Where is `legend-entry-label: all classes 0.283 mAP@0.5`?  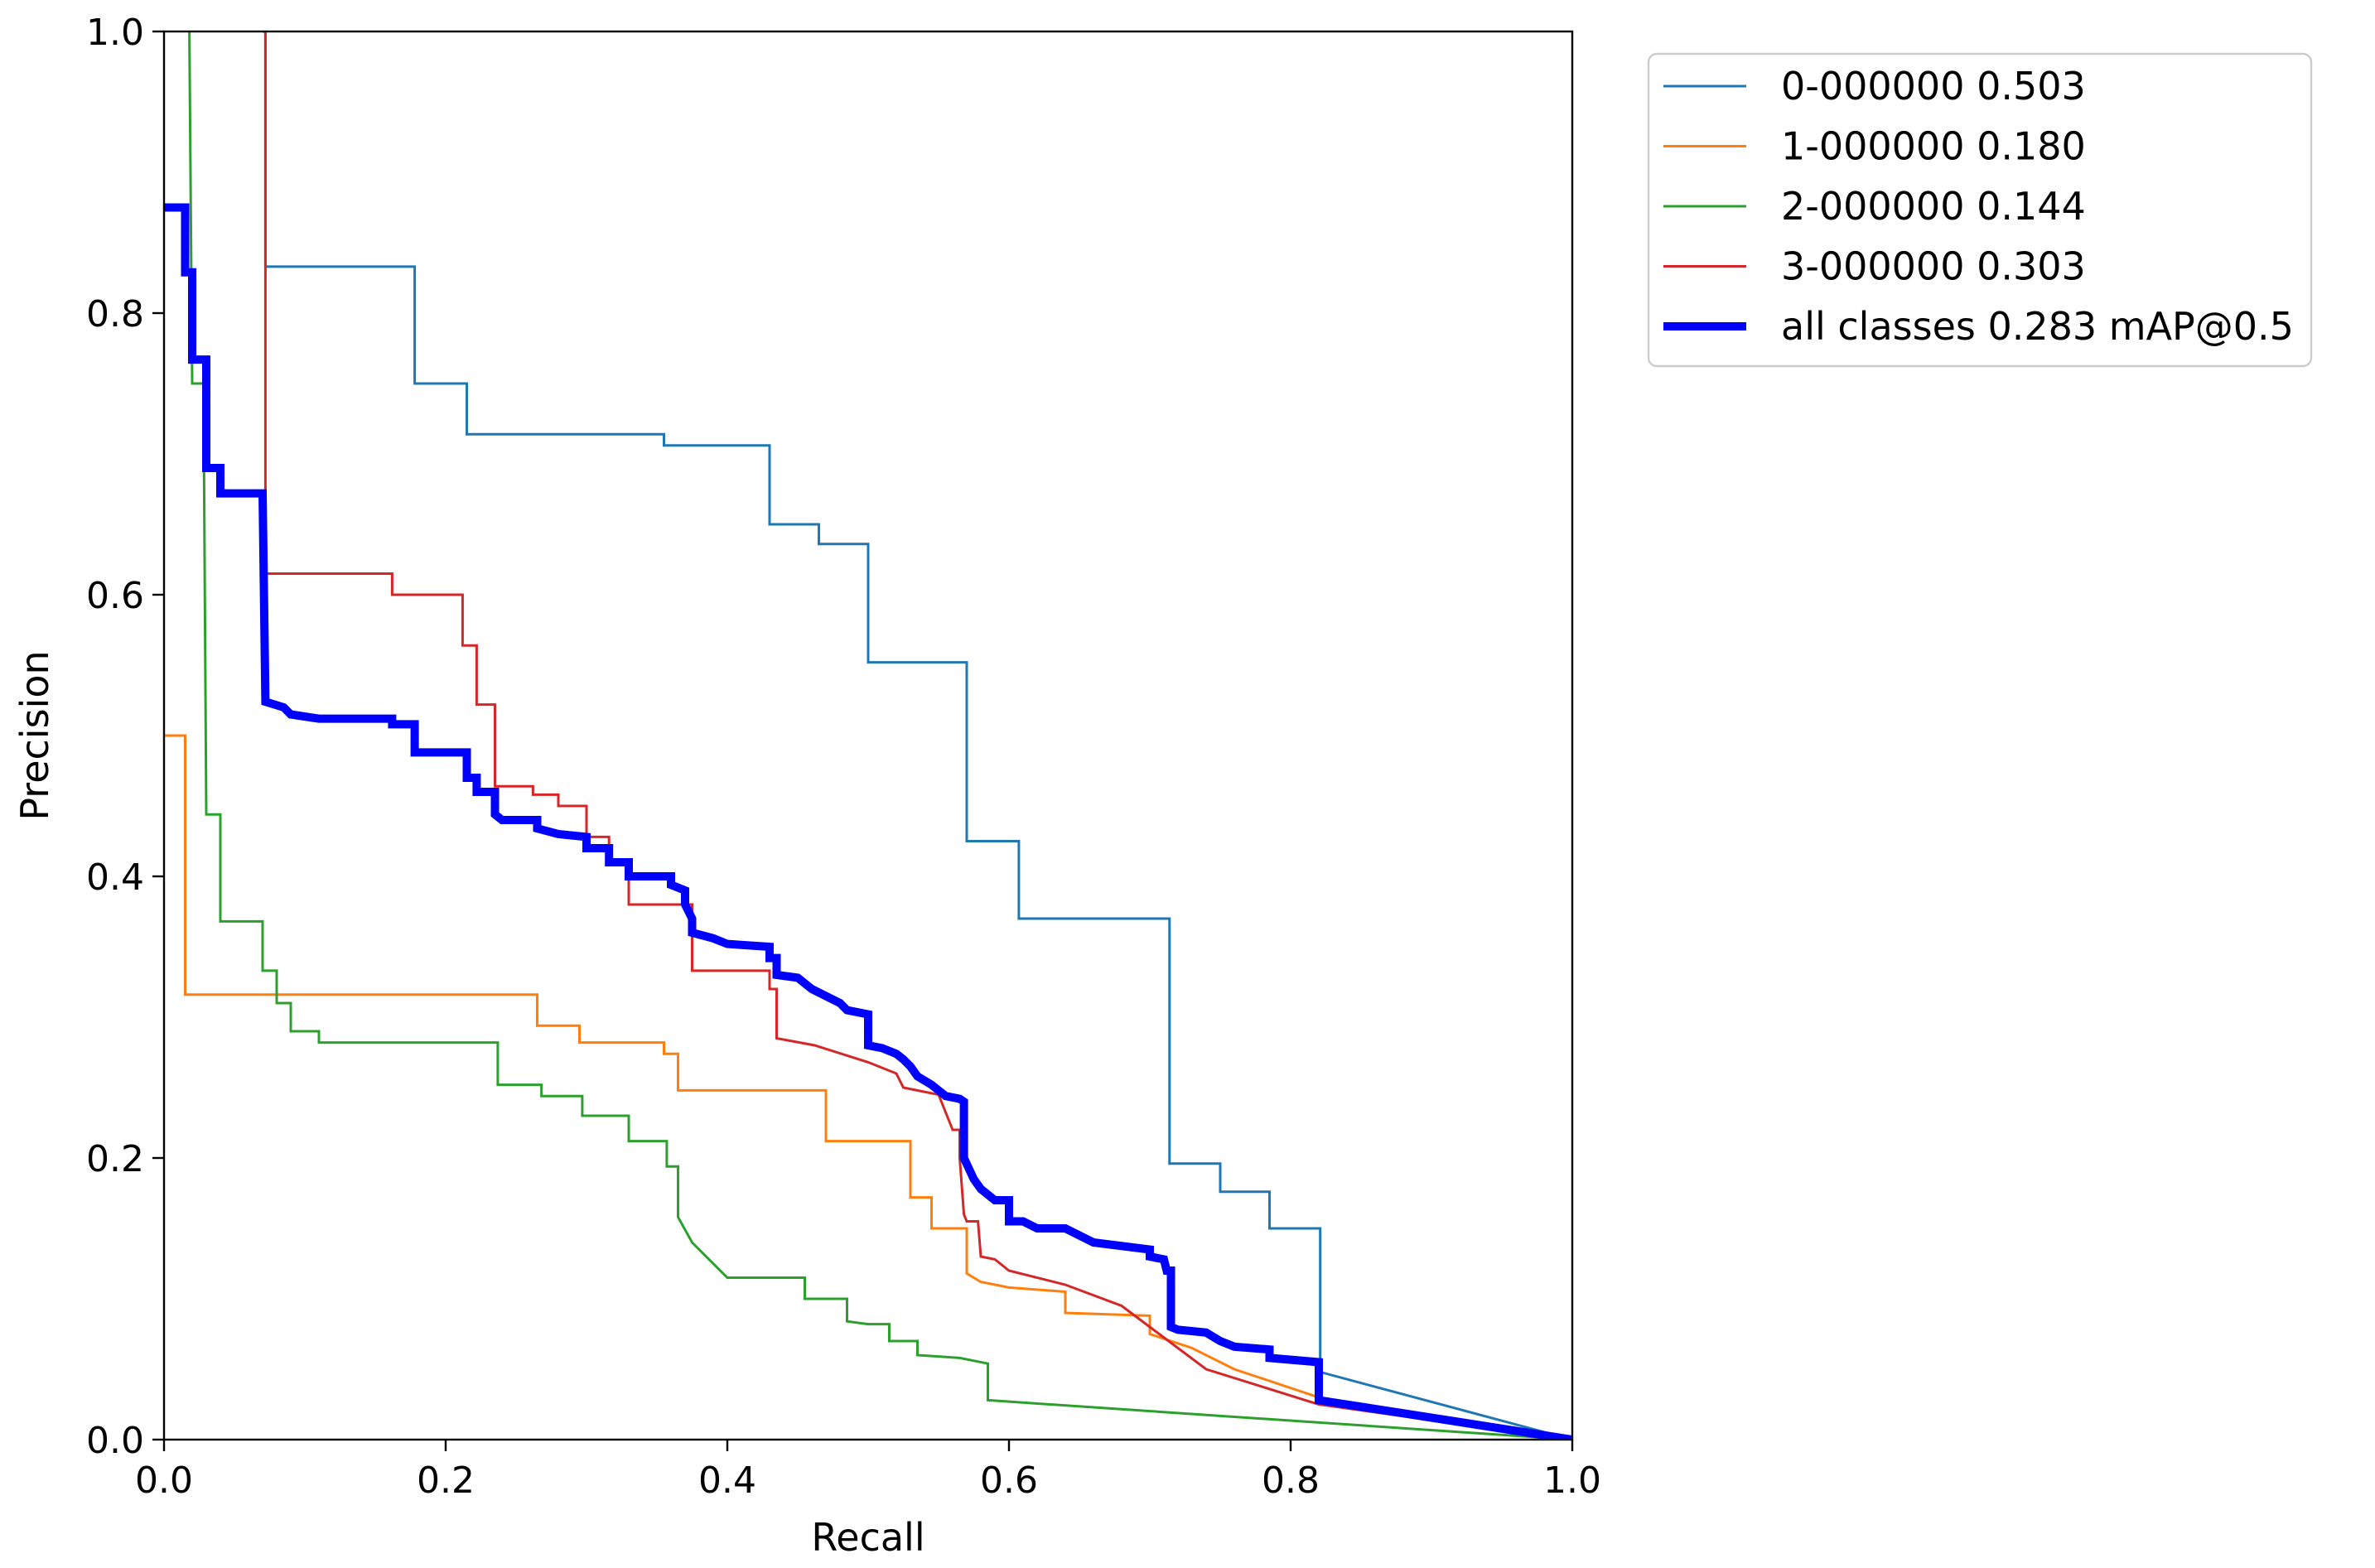
legend-entry-label: all classes 0.283 mAP@0.5 is located at coordinates (2038, 326).